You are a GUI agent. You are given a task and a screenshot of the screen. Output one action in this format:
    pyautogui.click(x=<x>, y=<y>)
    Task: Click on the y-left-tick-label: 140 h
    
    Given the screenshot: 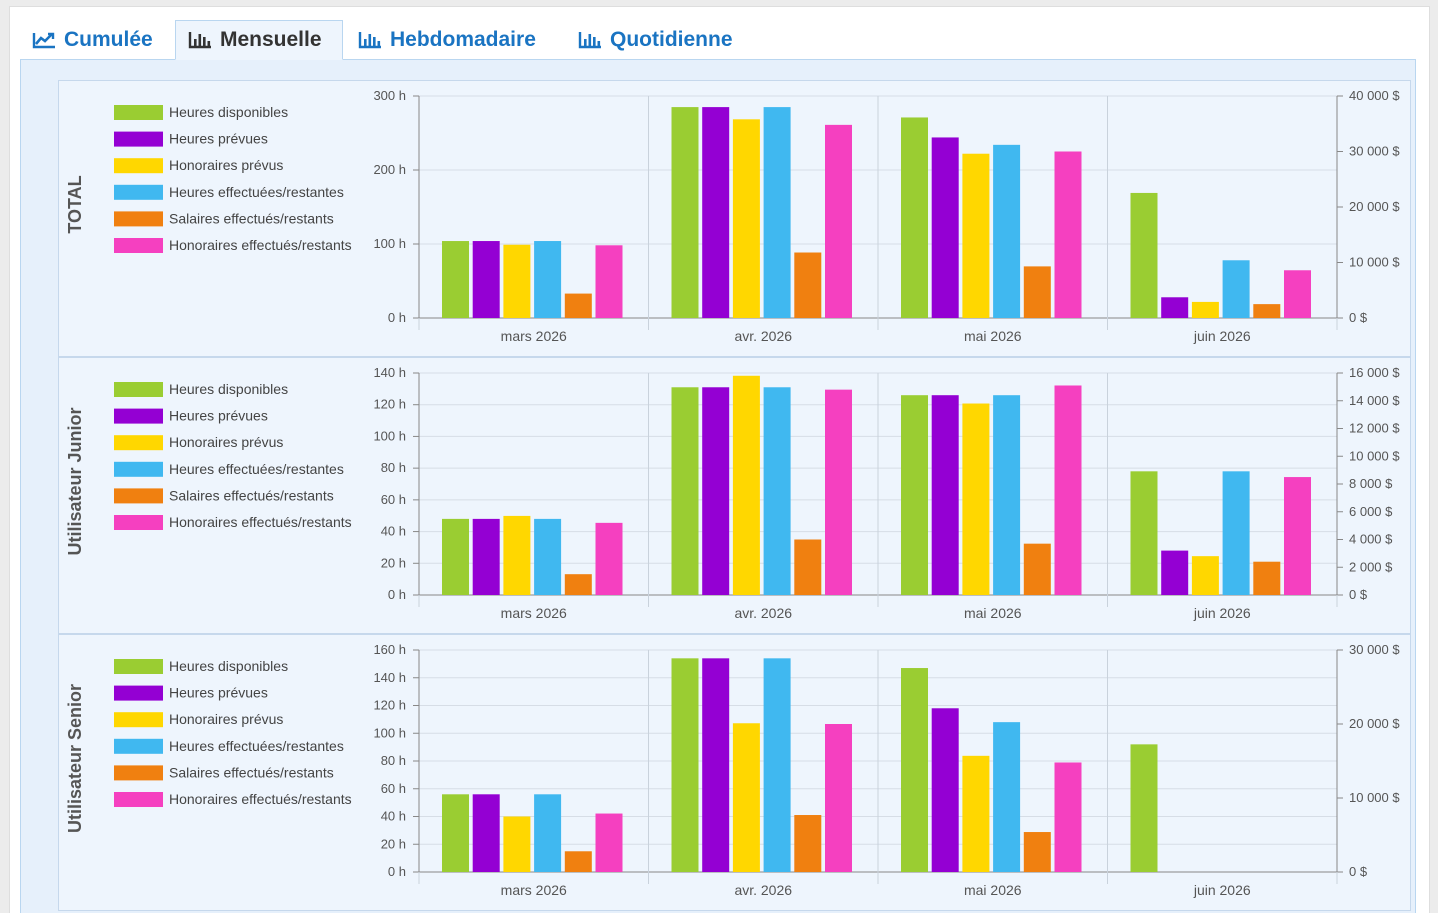 What is the action you would take?
    pyautogui.click(x=389, y=677)
    